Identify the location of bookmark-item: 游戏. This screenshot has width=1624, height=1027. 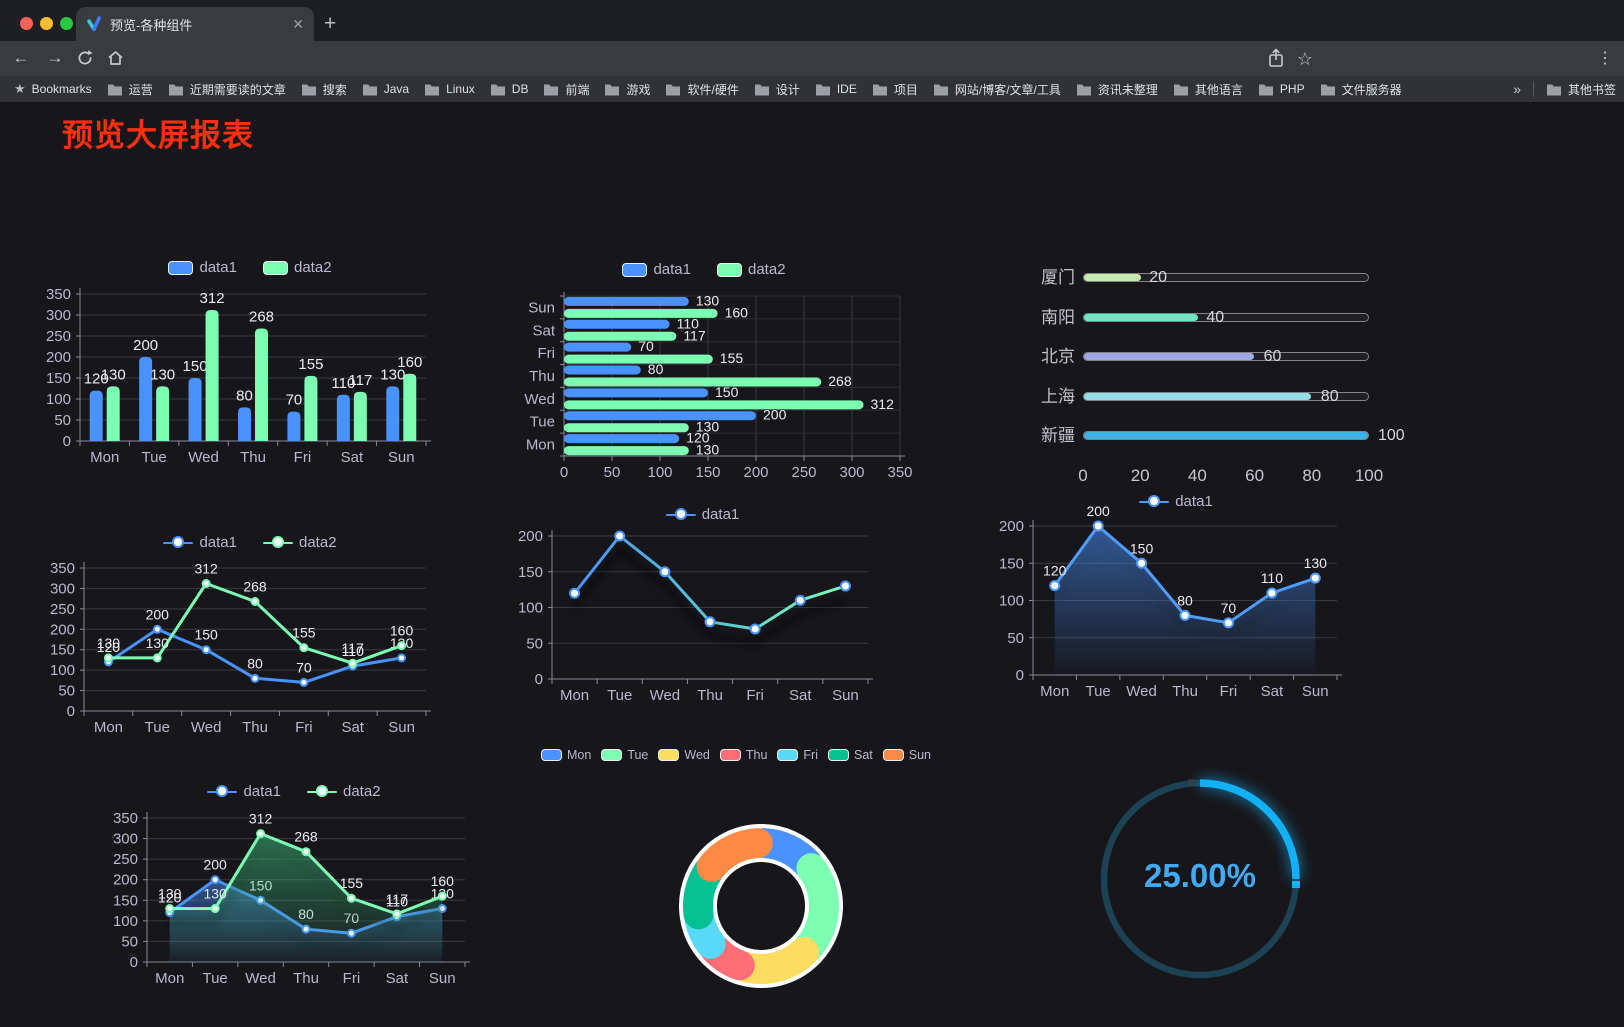
(627, 89).